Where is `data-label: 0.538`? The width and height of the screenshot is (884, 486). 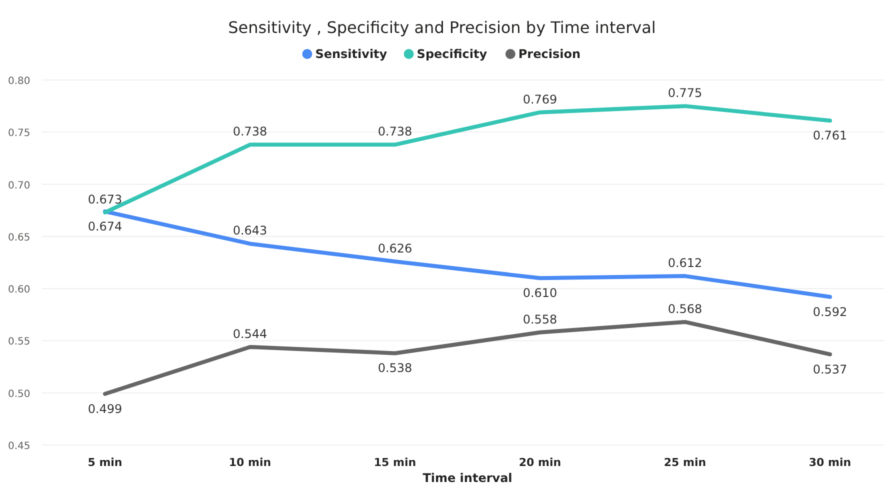 data-label: 0.538 is located at coordinates (395, 368).